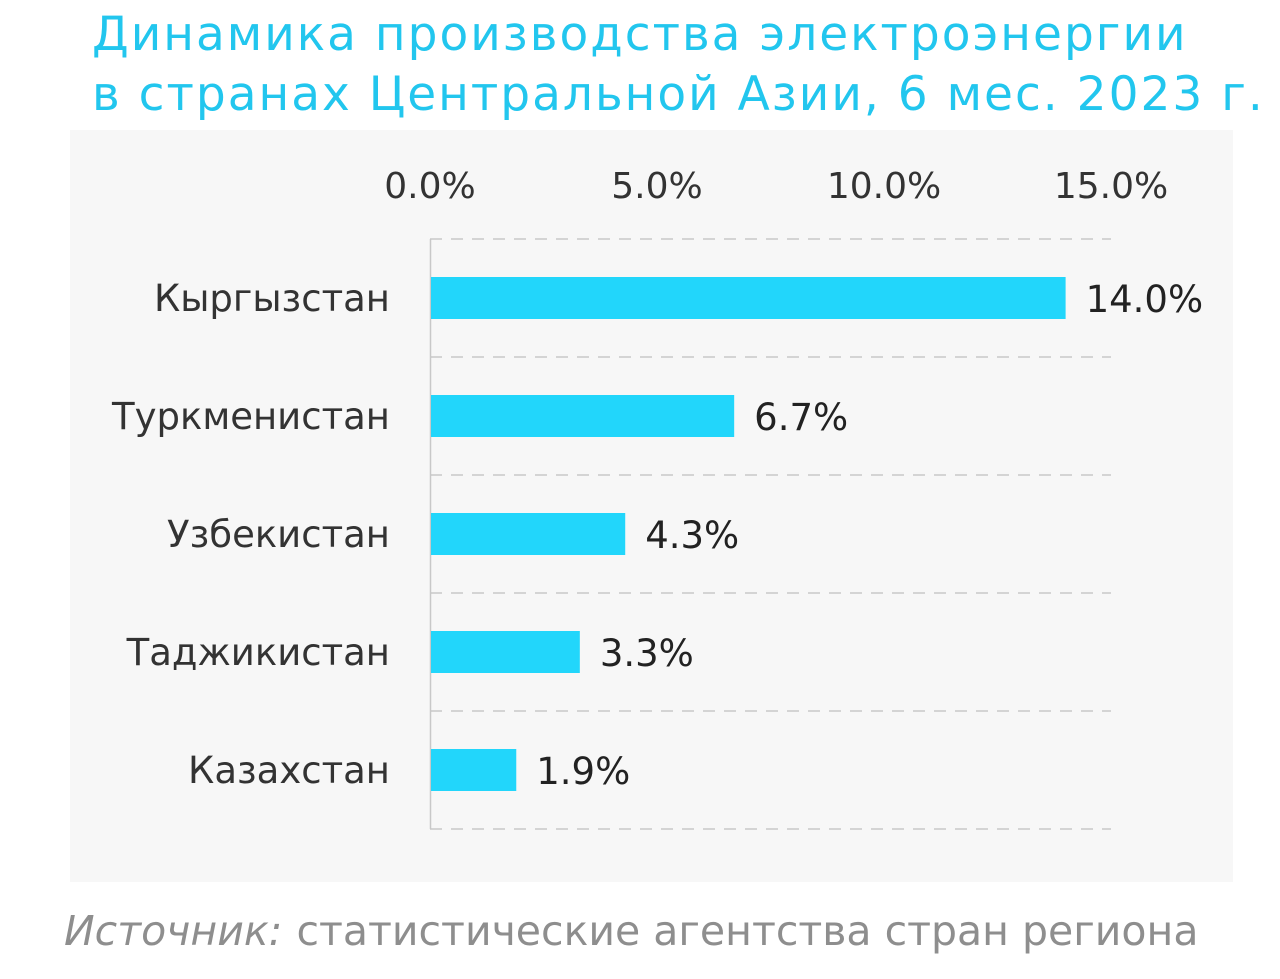 The height and width of the screenshot is (979, 1280). What do you see at coordinates (801, 417) in the screenshot?
I see `data-label: 6.7%` at bounding box center [801, 417].